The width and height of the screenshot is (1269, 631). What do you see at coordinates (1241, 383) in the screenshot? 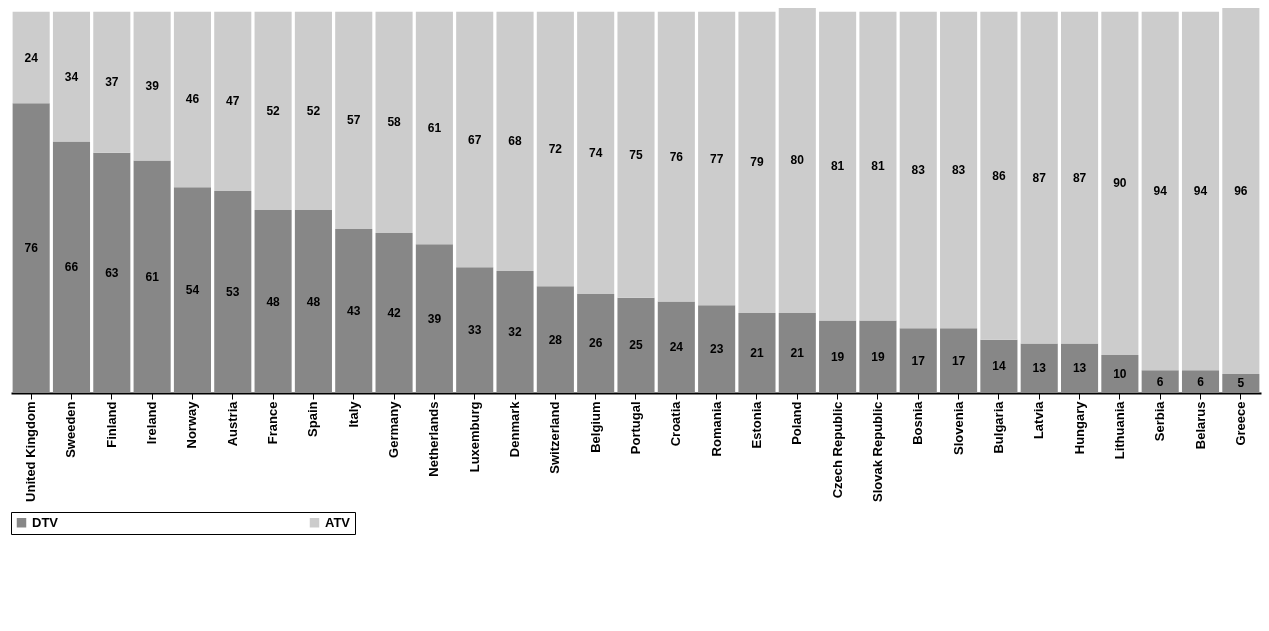
I see `data-label: 5` at bounding box center [1241, 383].